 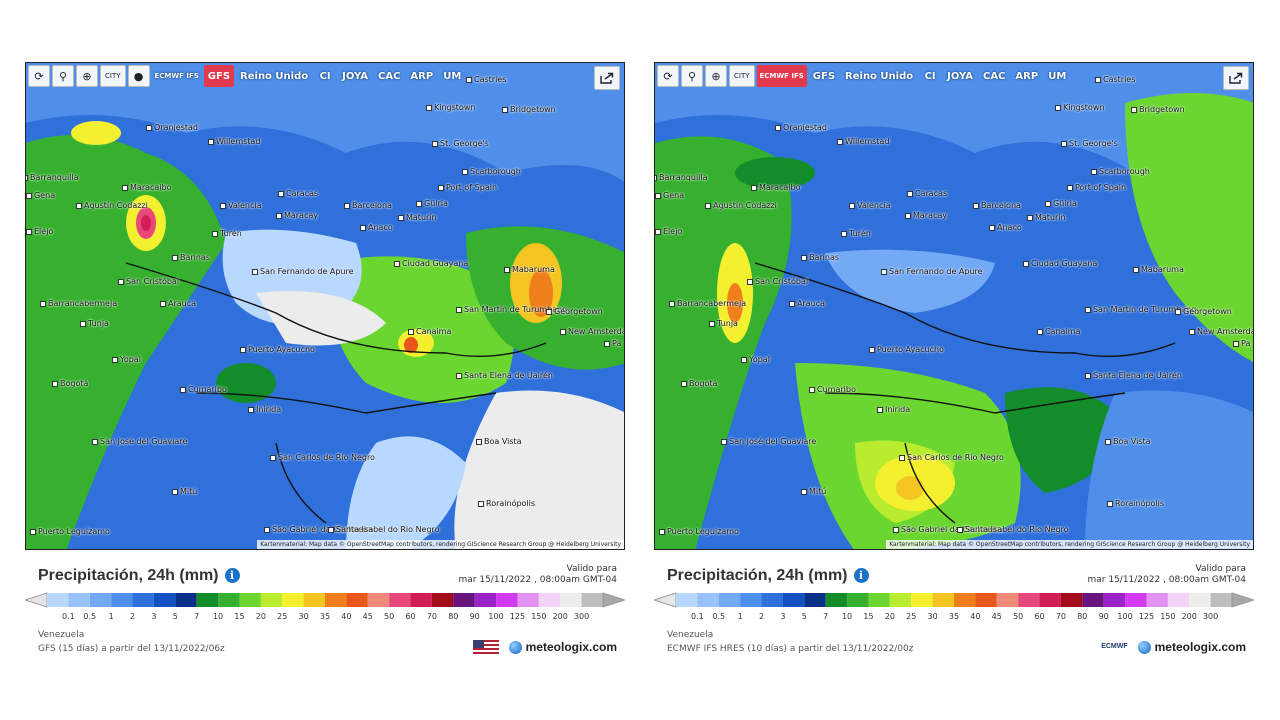 I want to click on city-label: Barrancabermeja, so click(x=78, y=303).